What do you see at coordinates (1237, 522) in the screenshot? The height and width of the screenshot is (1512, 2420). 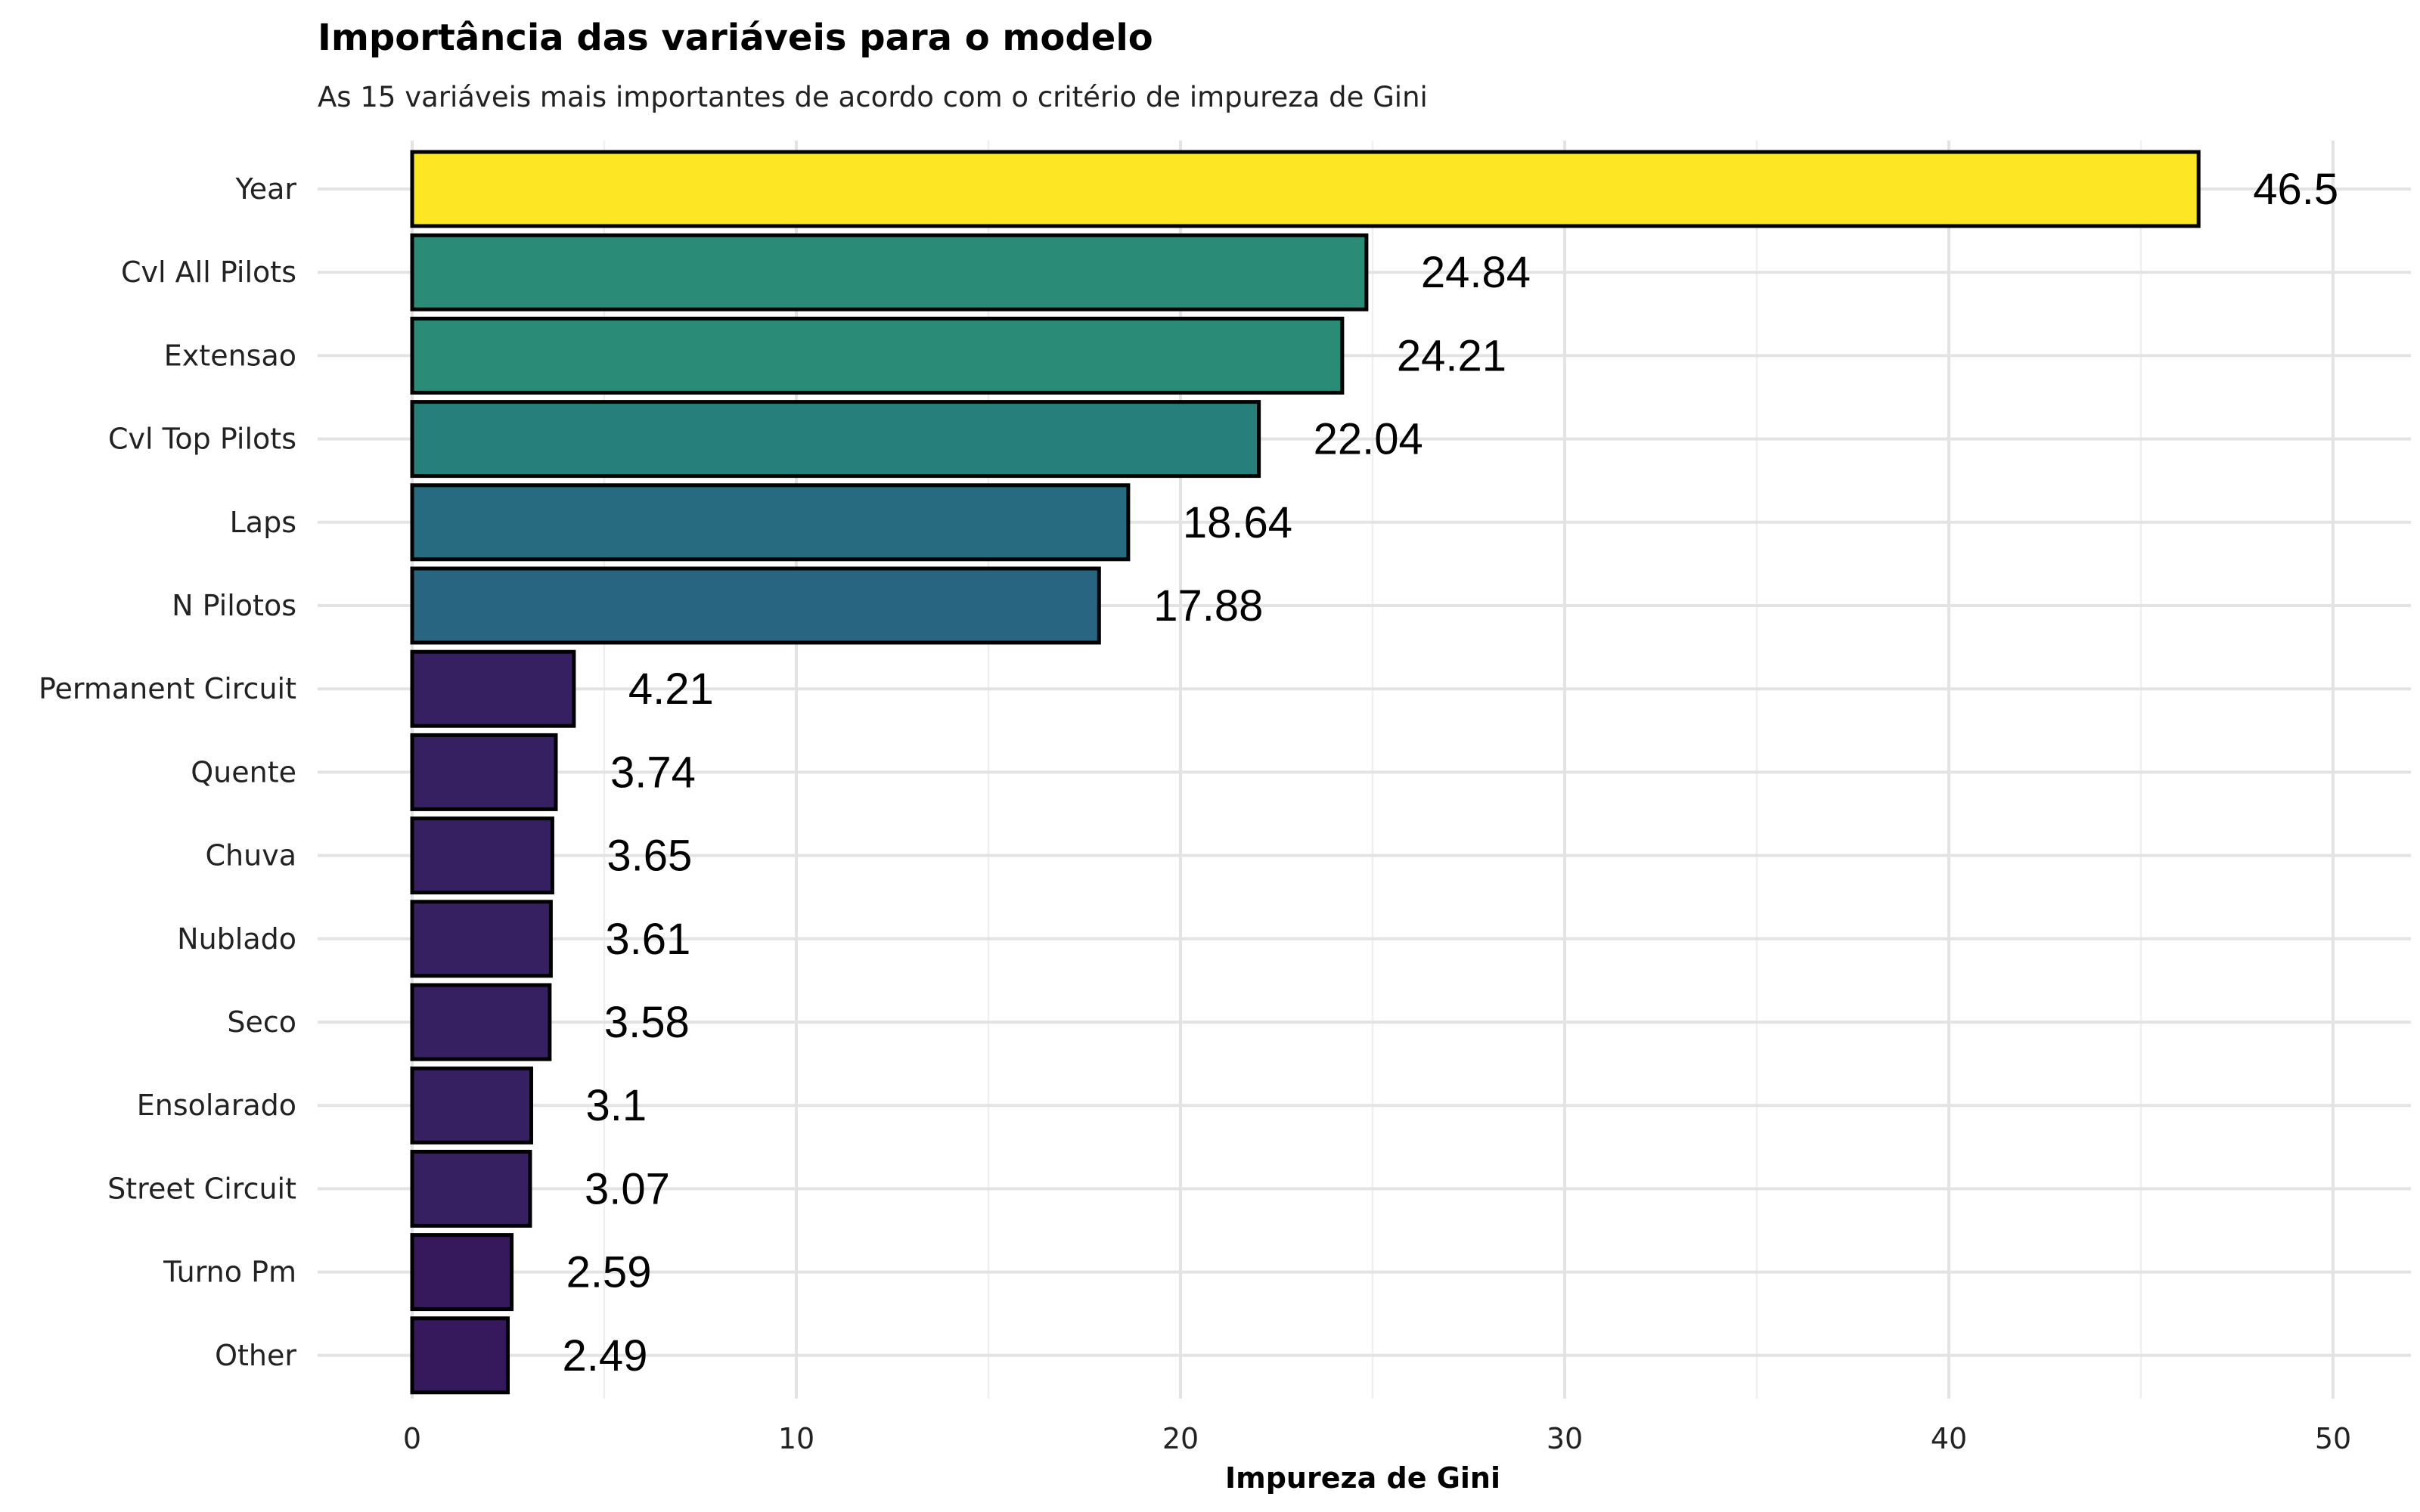 I see `data-label: 18.64` at bounding box center [1237, 522].